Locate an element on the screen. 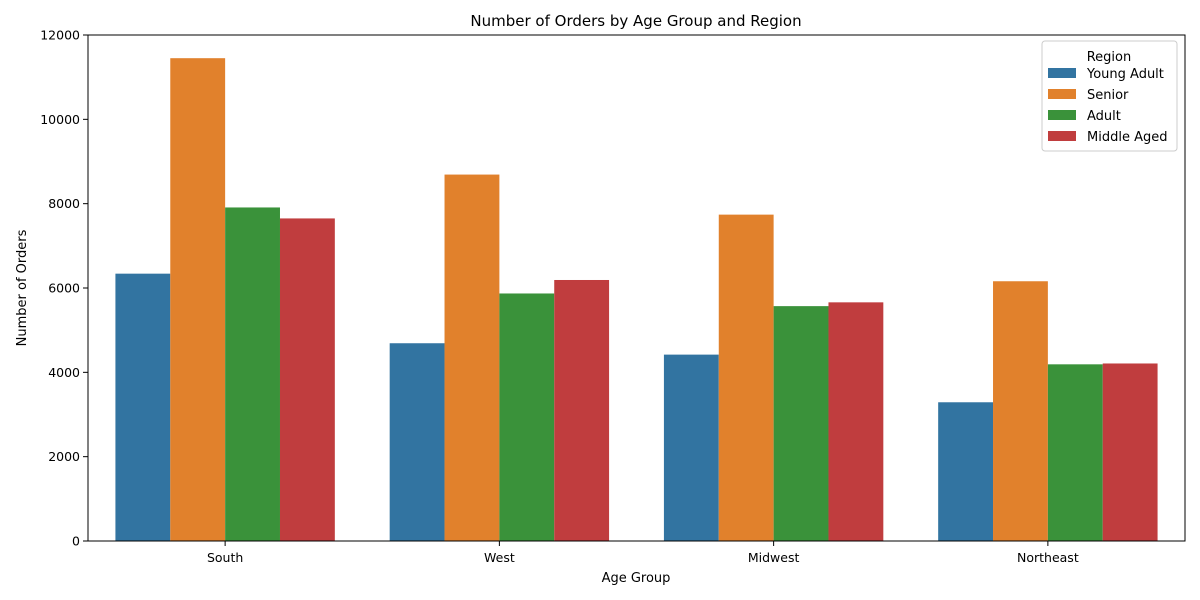  y-tick-label: 4000 is located at coordinates (64, 372).